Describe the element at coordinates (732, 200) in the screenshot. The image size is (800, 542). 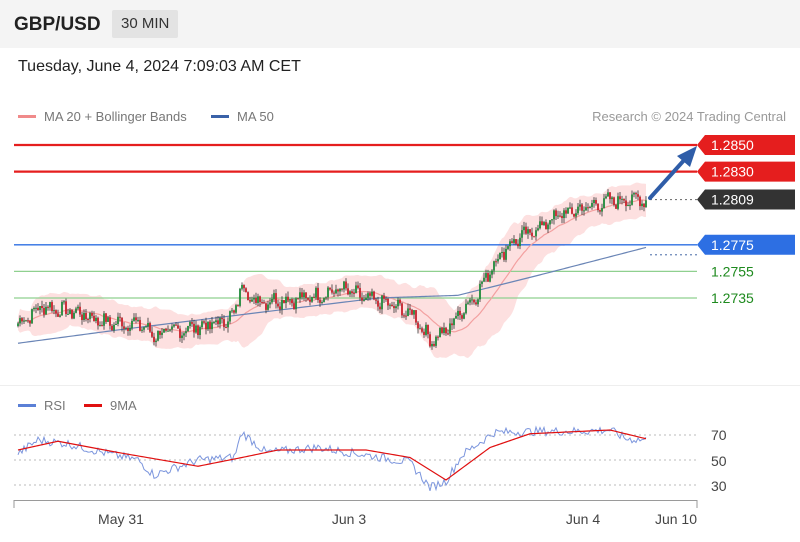
I see `level-1-2809-label: 1.2809` at that location.